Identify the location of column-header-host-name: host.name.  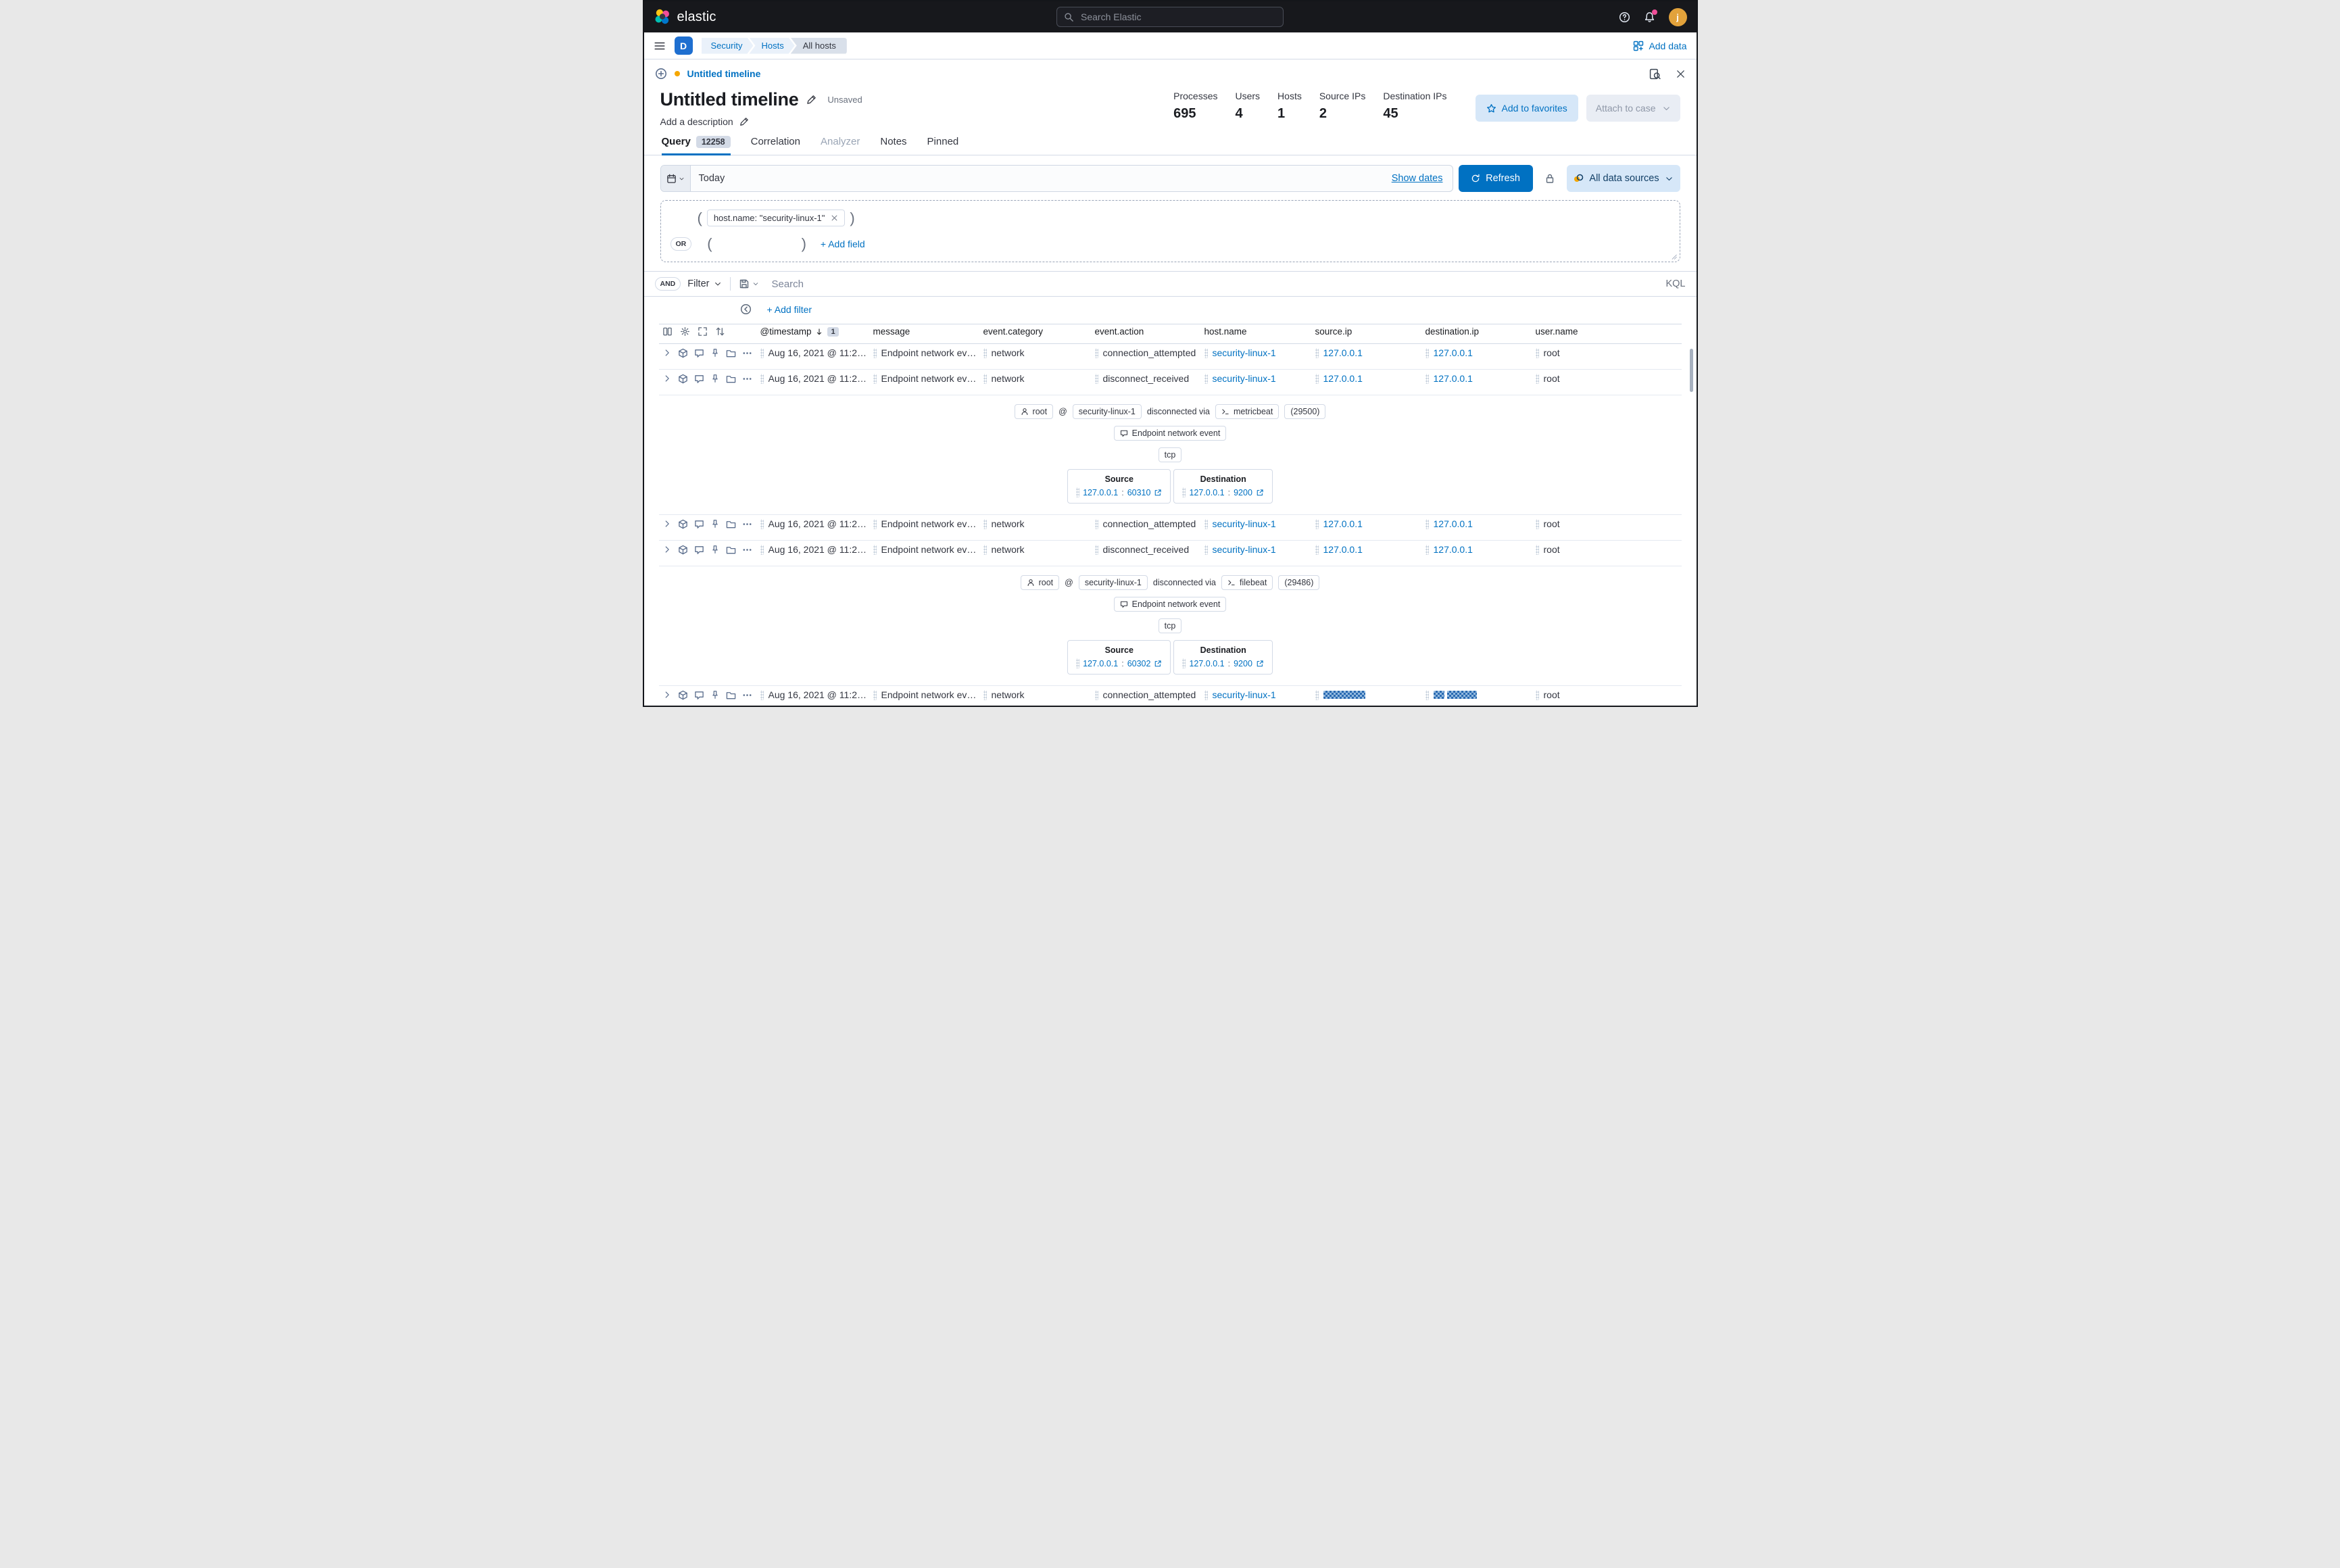
(1225, 331).